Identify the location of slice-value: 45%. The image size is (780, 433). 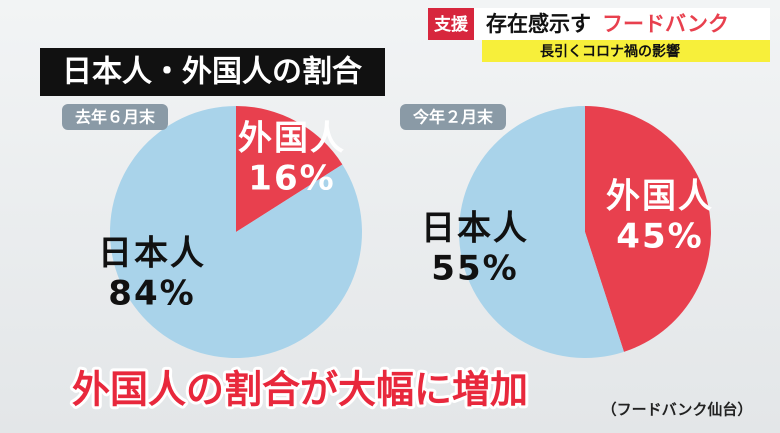
(659, 237).